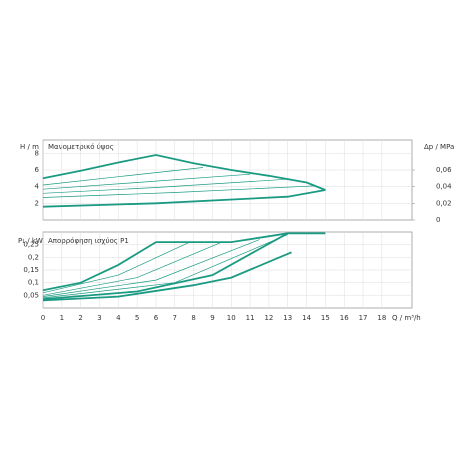  I want to click on x-tick-label: 7, so click(175, 318).